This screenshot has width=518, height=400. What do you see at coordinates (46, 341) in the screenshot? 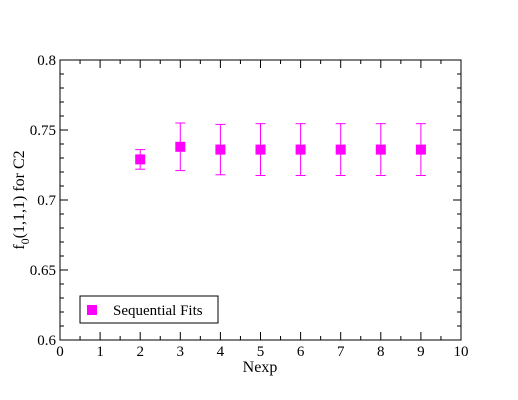
I see `y-tick-label: 0.6` at bounding box center [46, 341].